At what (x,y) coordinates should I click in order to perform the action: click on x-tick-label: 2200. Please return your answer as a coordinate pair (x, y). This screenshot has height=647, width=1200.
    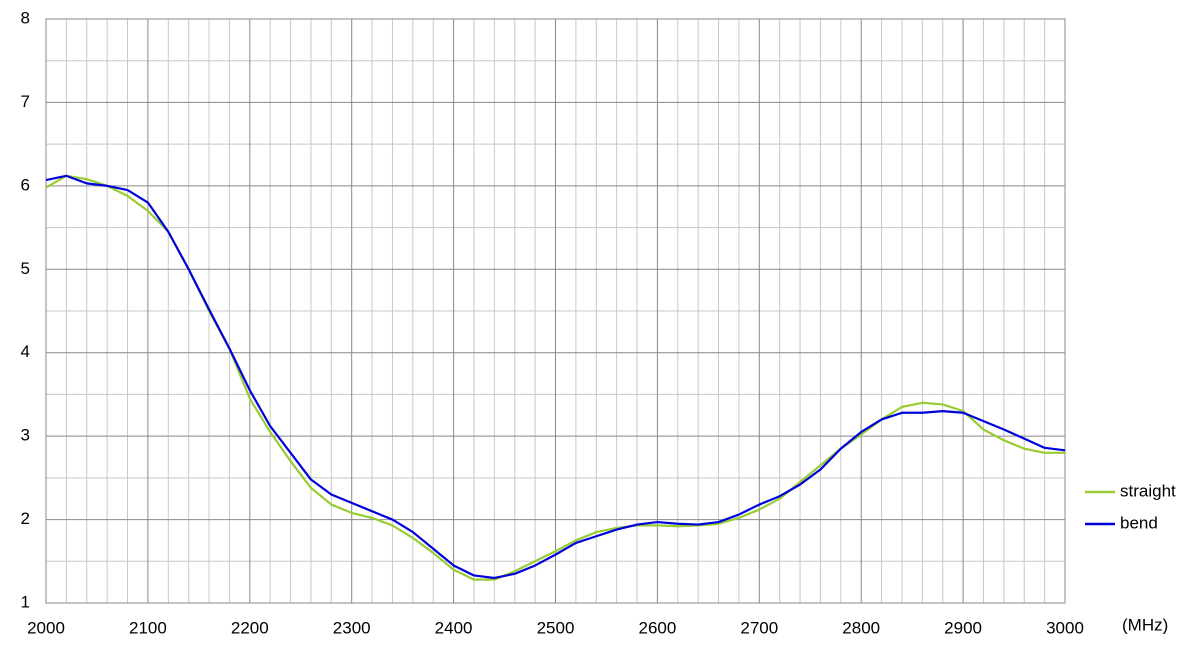
    Looking at the image, I should click on (250, 627).